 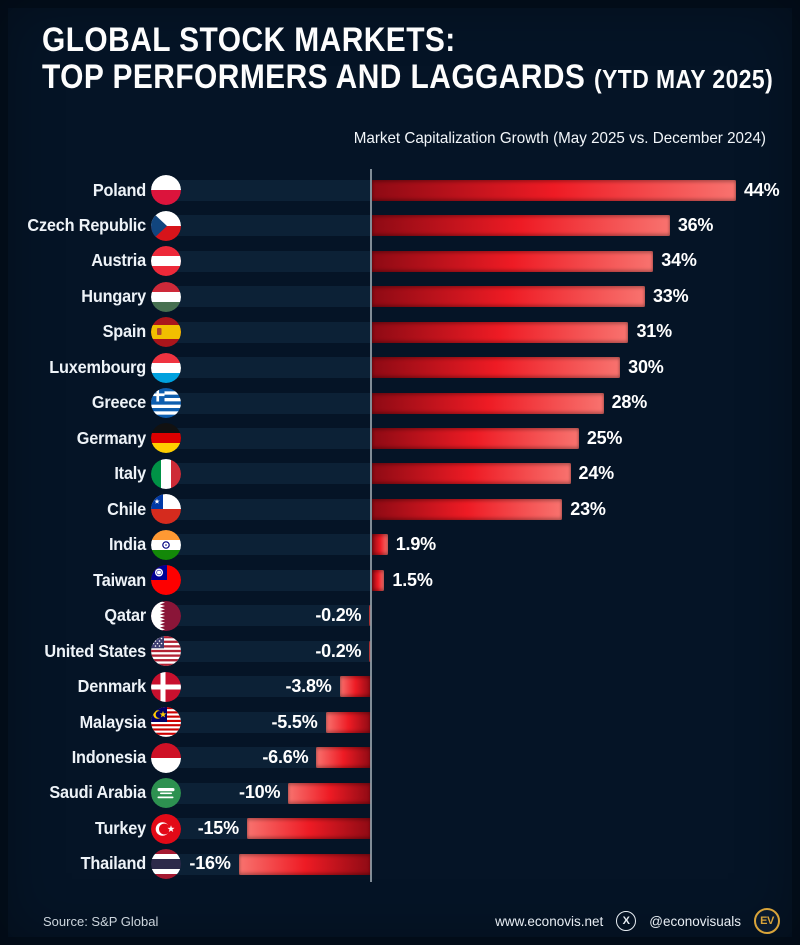 I want to click on chart-row: Chile 23%, so click(x=400, y=510).